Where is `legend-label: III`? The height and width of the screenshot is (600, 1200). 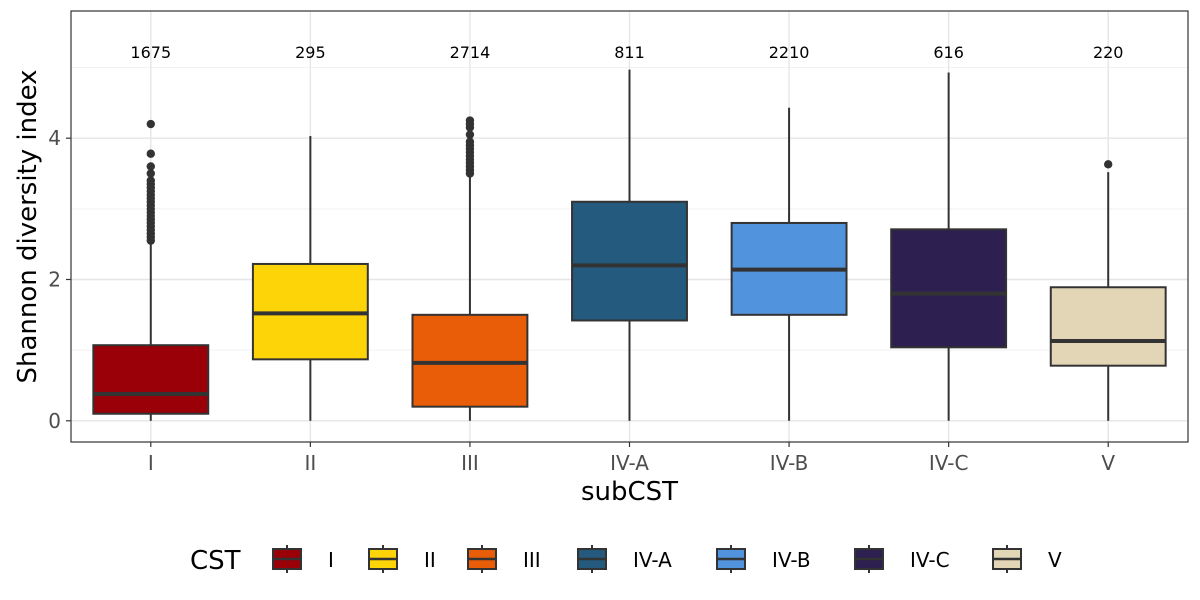
legend-label: III is located at coordinates (532, 560).